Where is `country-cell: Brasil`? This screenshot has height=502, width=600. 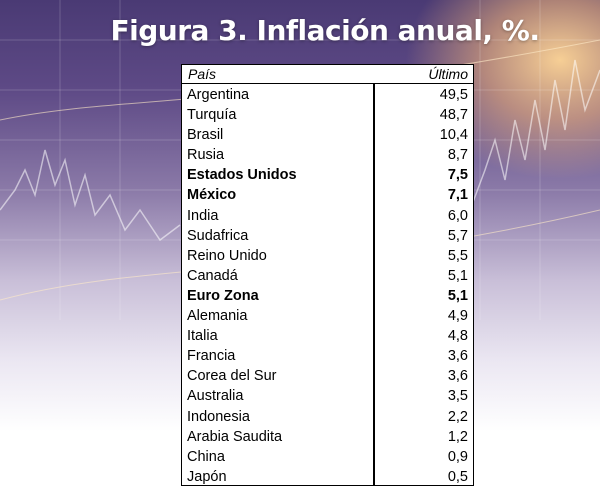
country-cell: Brasil is located at coordinates (205, 135).